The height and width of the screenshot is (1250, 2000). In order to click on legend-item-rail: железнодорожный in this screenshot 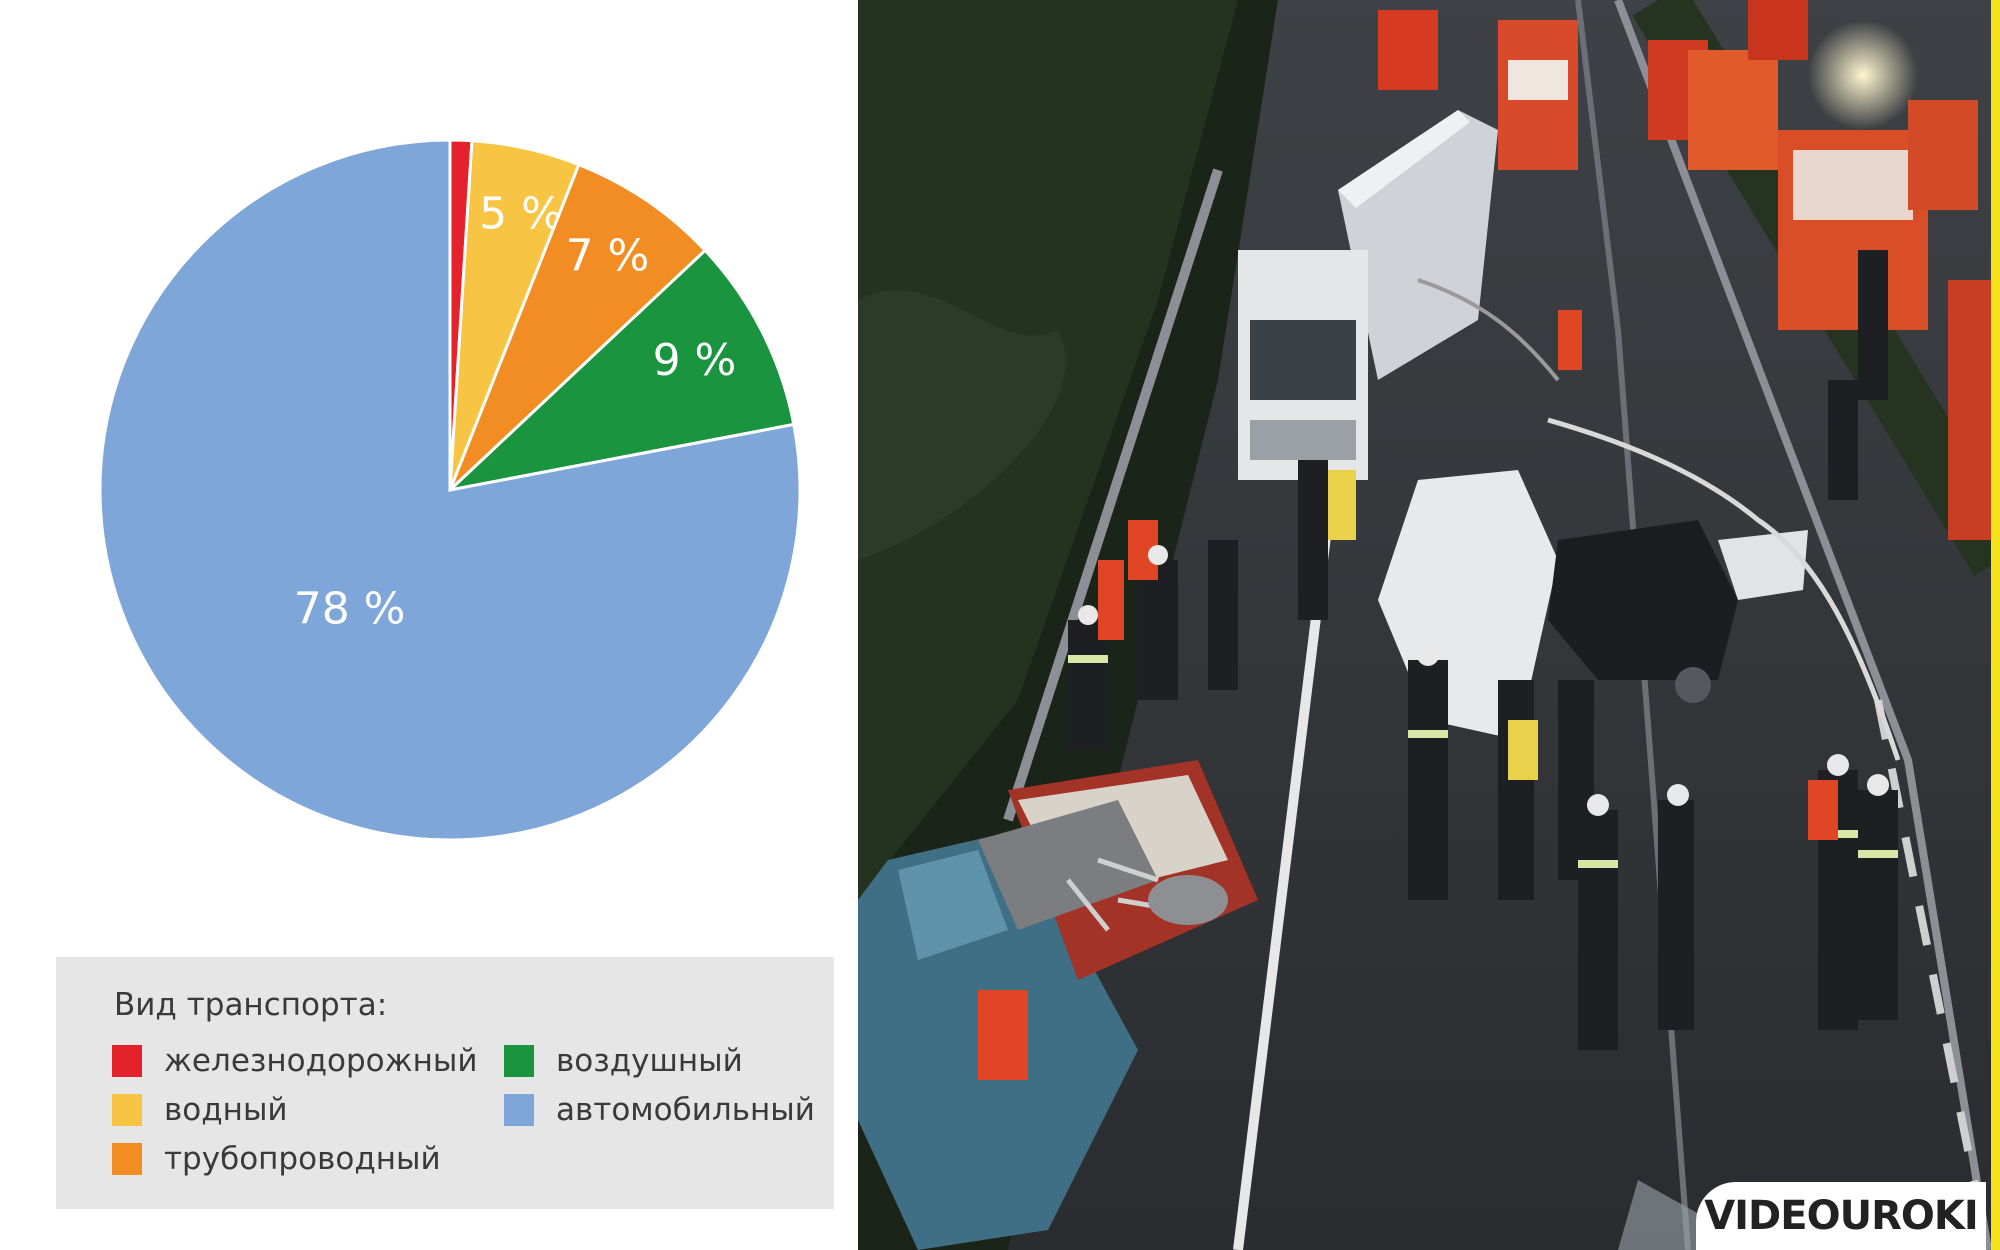, I will do `click(294, 1061)`.